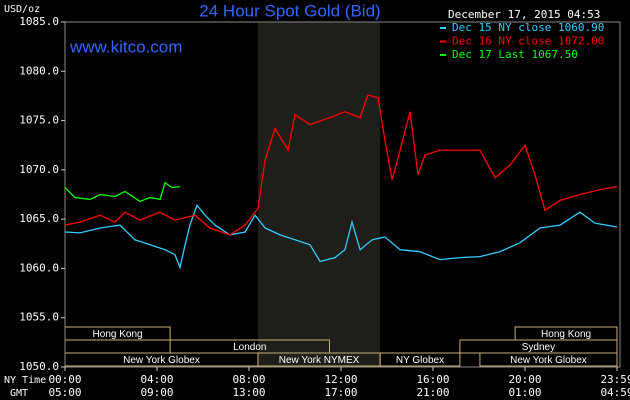  Describe the element at coordinates (39, 169) in the screenshot. I see `y-tick-label: 1070.0` at that location.